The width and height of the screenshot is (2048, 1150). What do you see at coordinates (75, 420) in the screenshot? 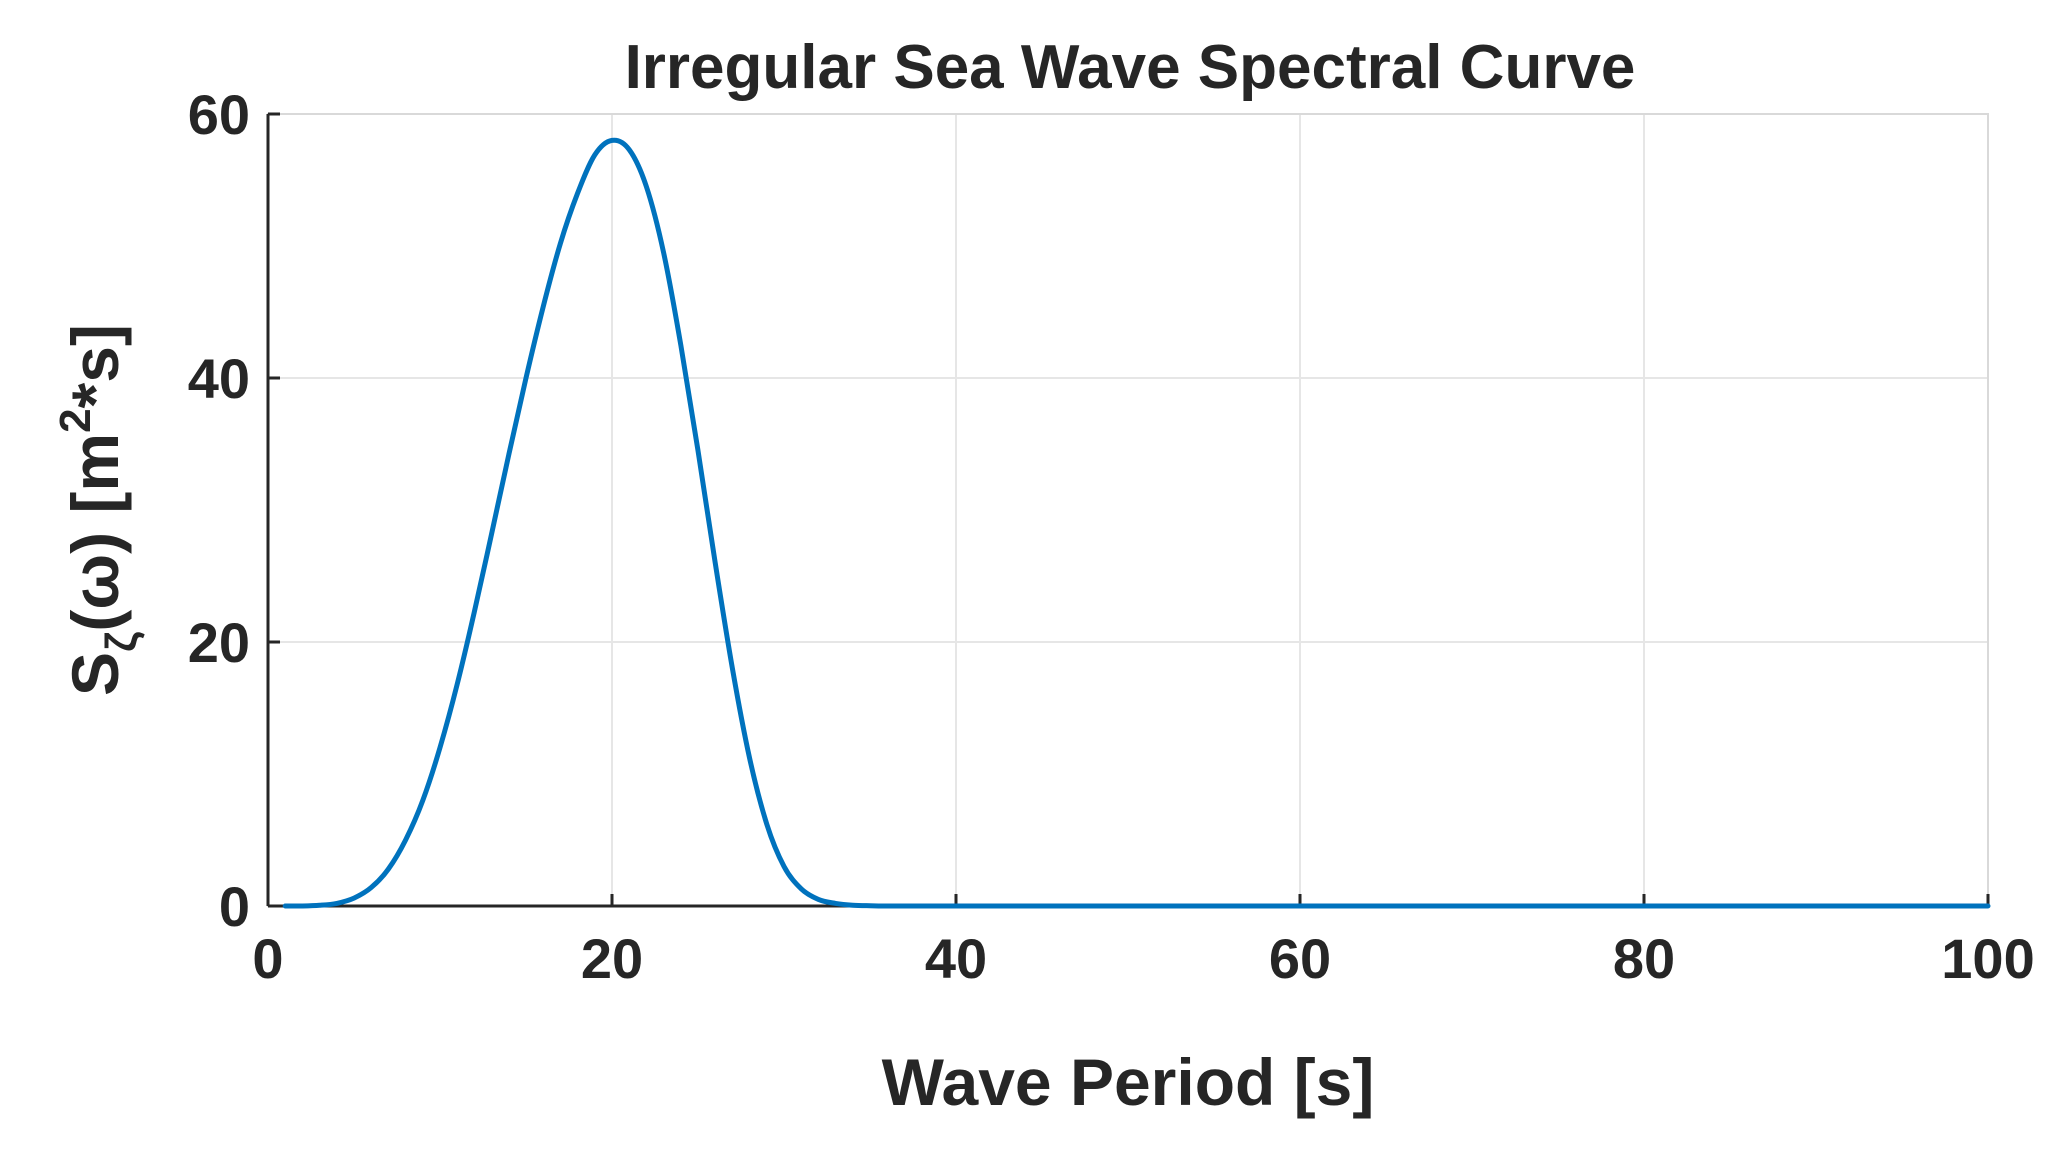
I see `y-label-superscript: 2` at bounding box center [75, 420].